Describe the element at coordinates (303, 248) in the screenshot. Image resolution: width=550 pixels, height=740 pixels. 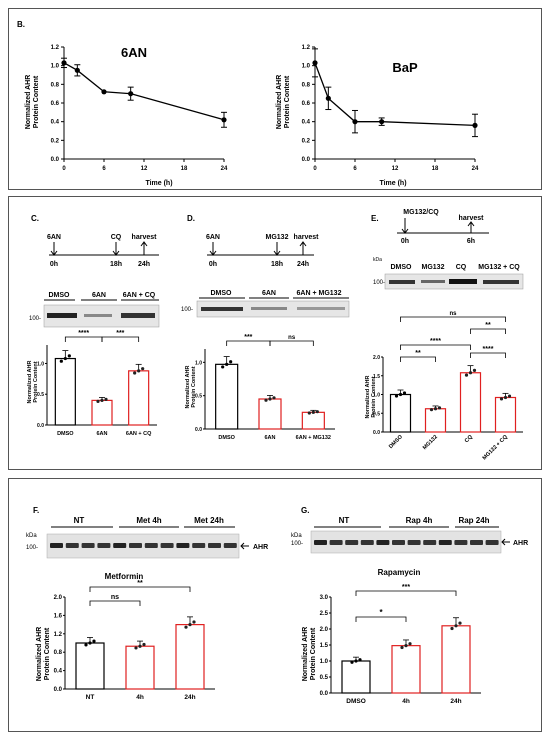
I see `arrow-up-icon` at that location.